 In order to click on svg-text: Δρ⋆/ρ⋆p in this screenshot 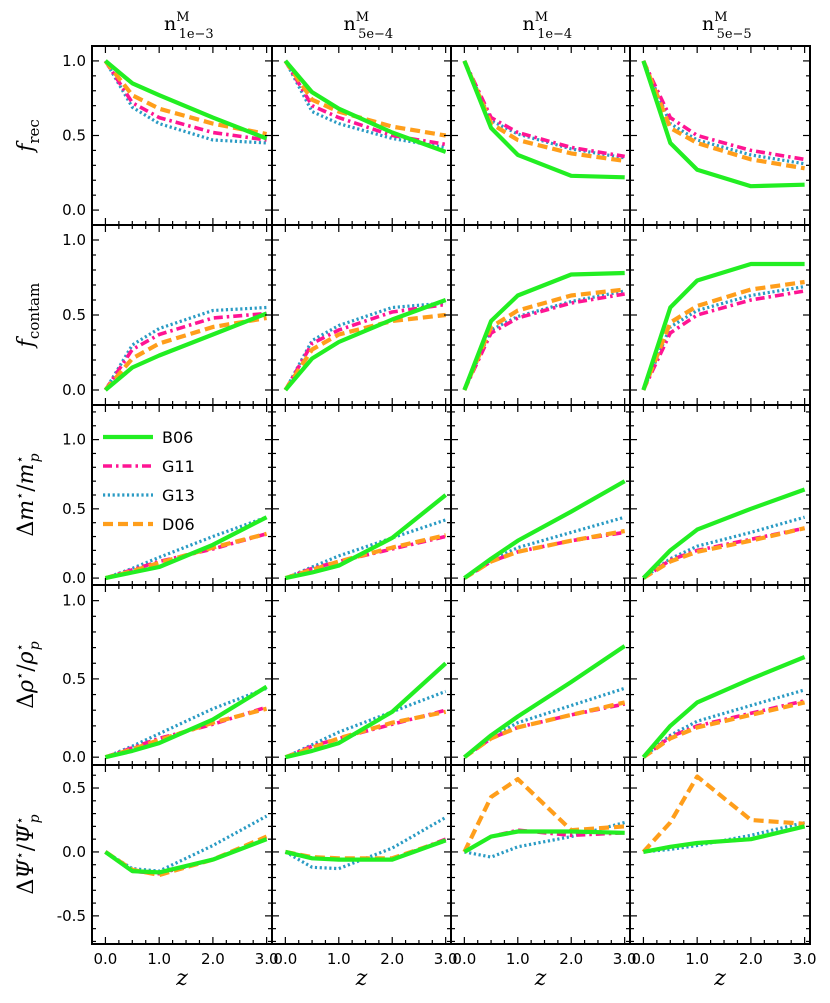, I will do `click(28, 674)`.